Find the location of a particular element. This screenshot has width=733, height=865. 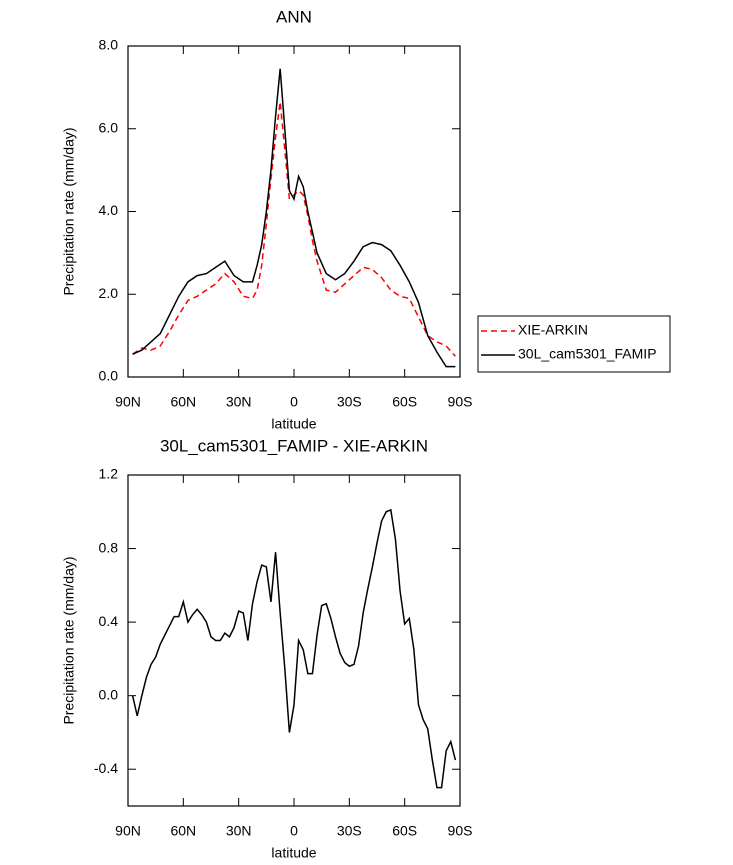

legend-label: 30L_cam5301_FAMIP is located at coordinates (587, 354).